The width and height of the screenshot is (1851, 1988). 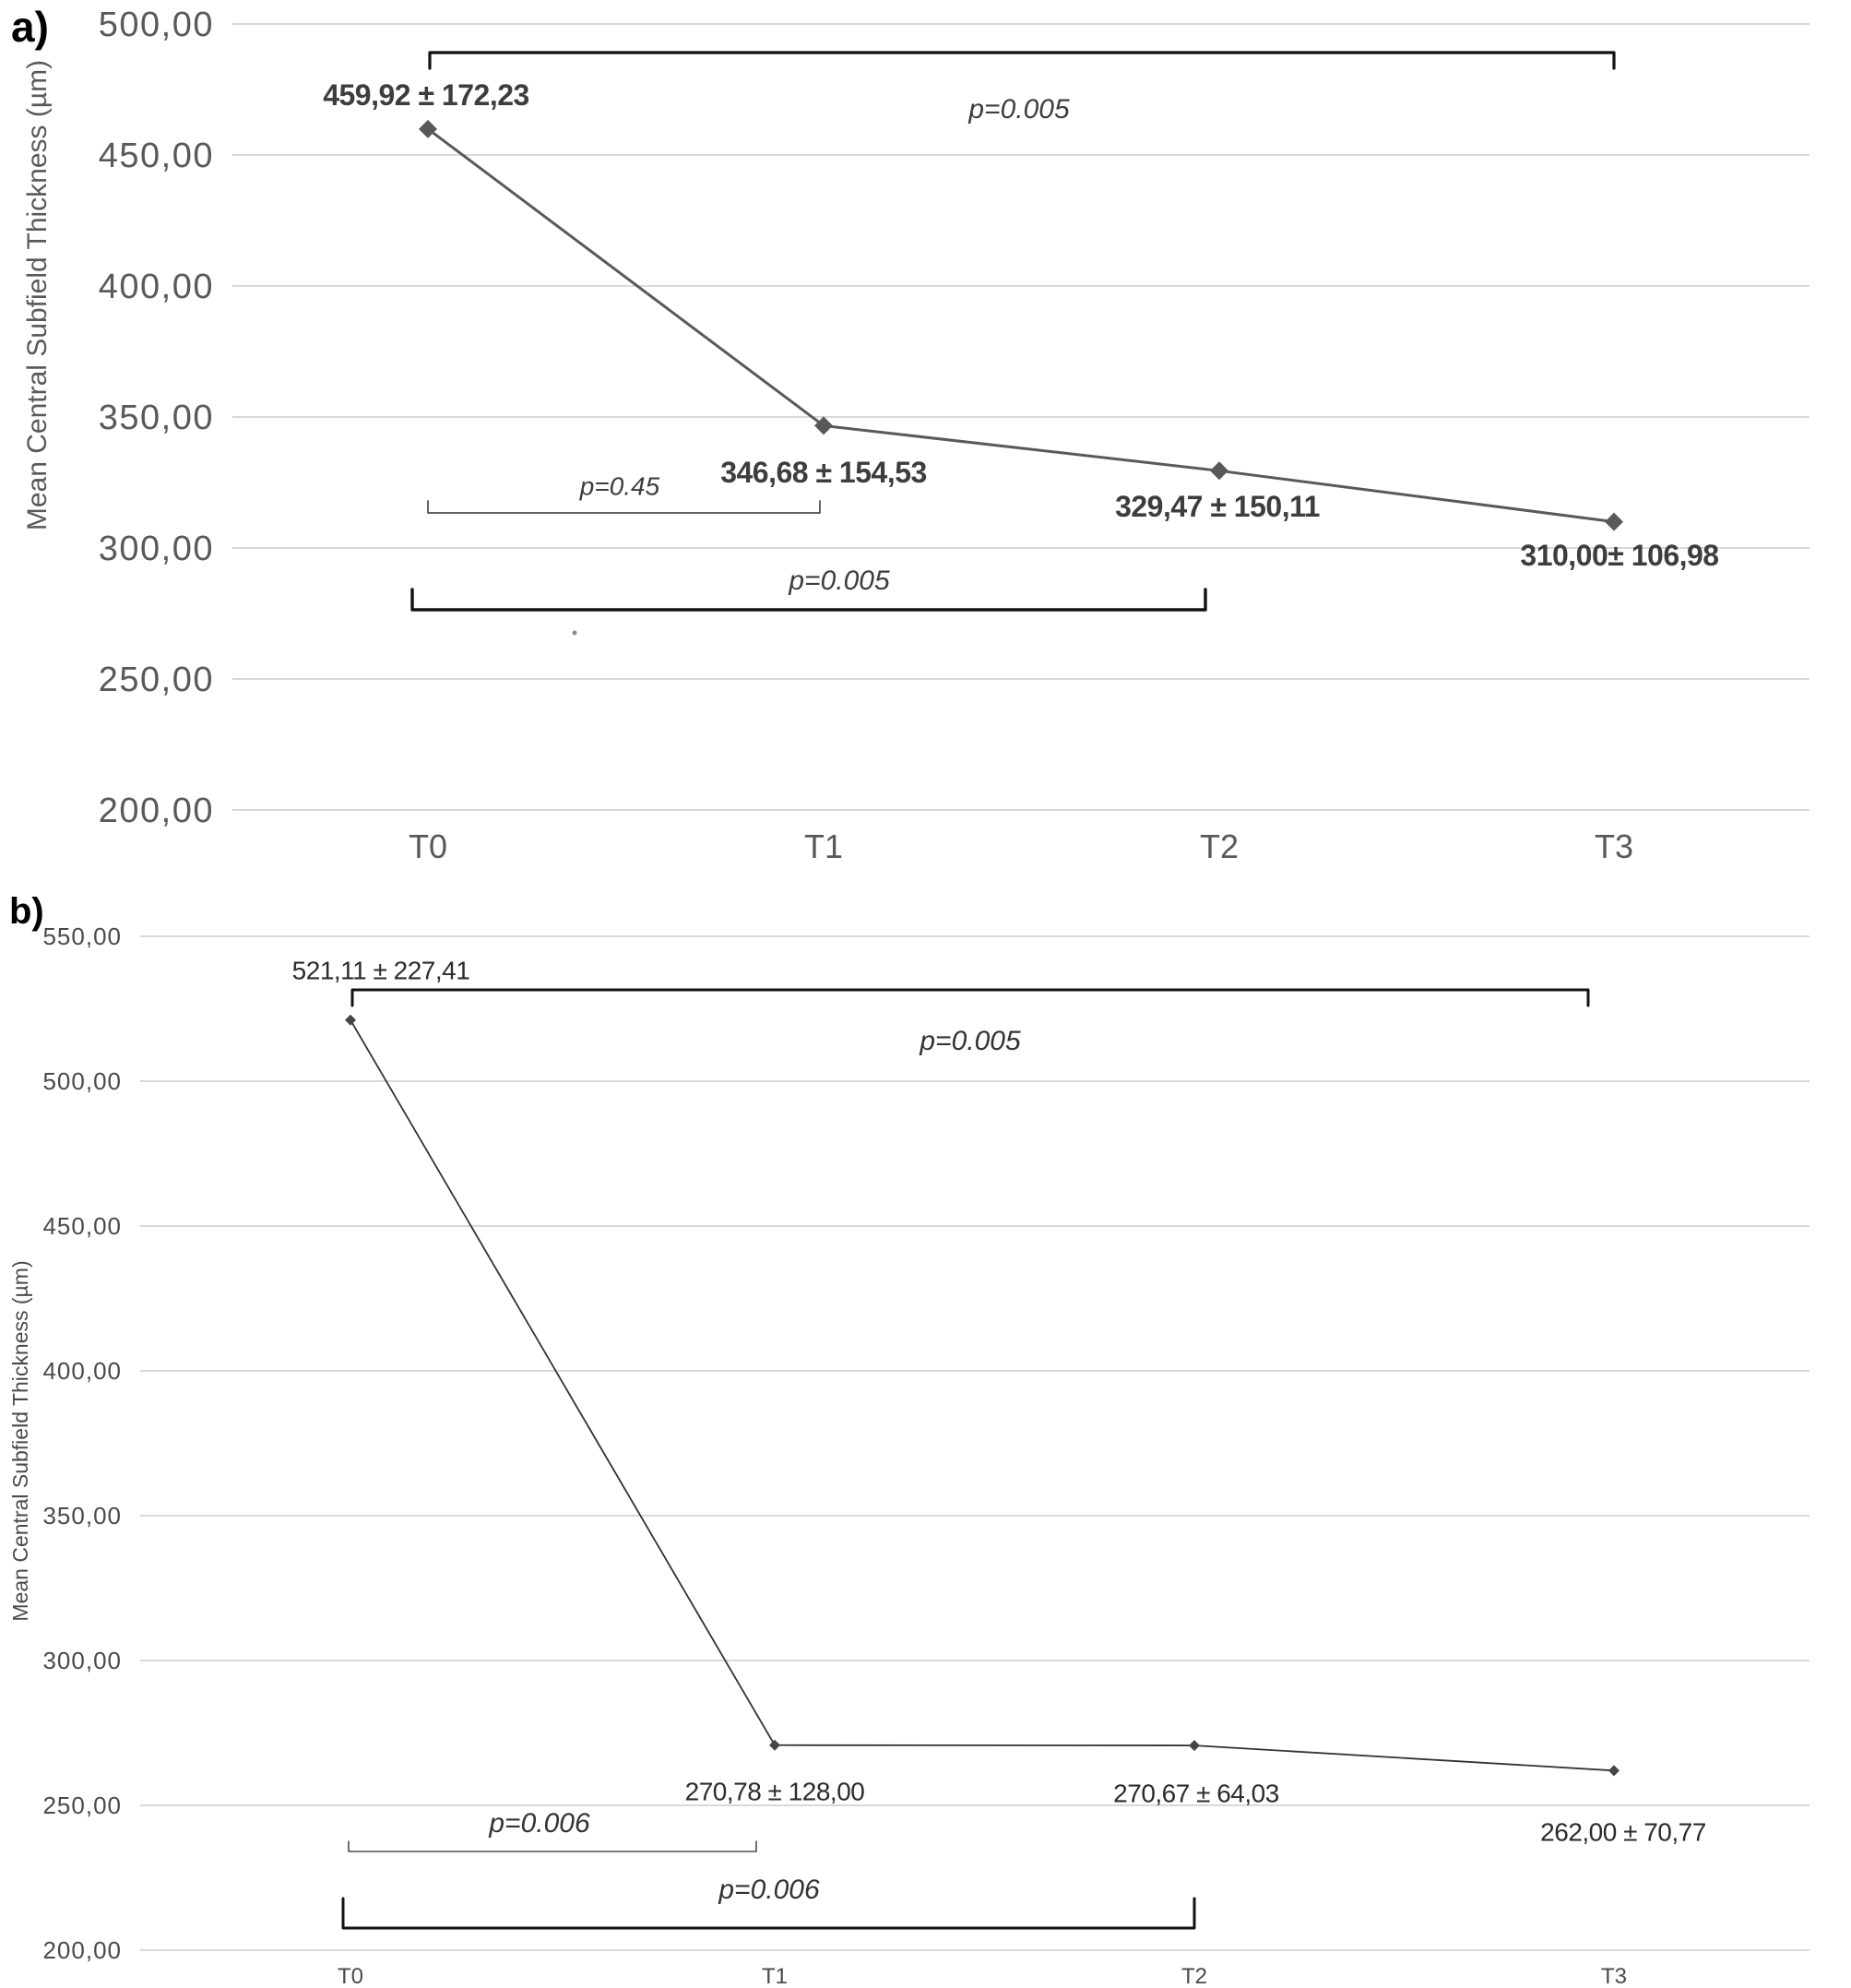 What do you see at coordinates (619, 486) in the screenshot?
I see `p-value-label: p=0.45` at bounding box center [619, 486].